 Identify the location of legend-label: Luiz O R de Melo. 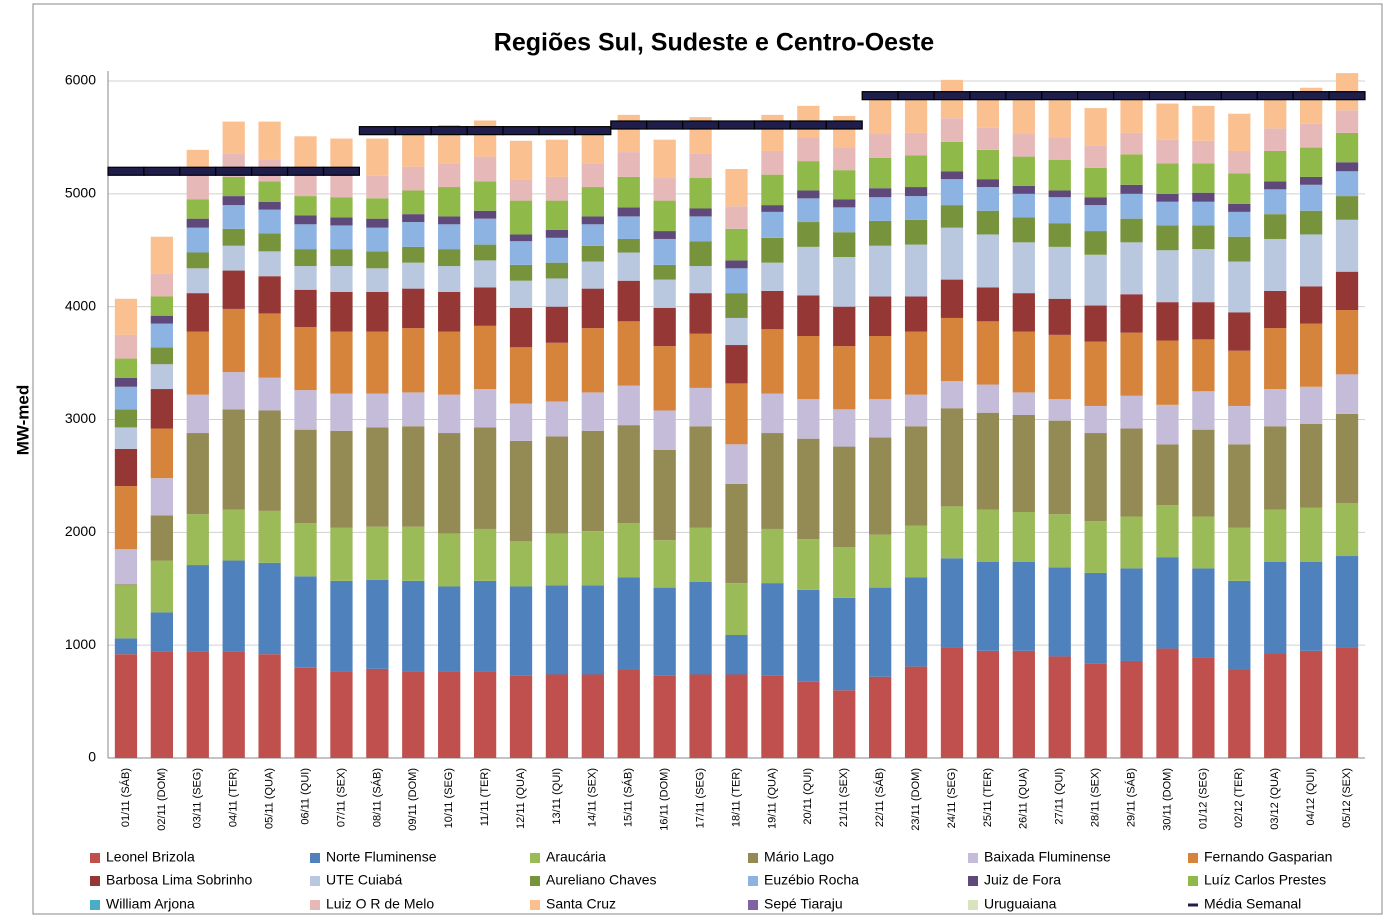
(380, 904).